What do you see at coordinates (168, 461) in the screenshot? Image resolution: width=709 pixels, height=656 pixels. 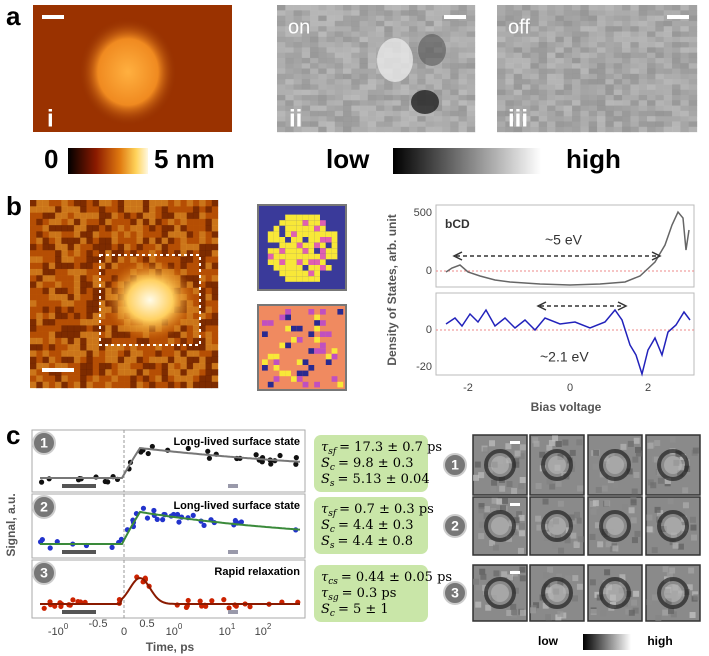 I see `axes-frame` at bounding box center [168, 461].